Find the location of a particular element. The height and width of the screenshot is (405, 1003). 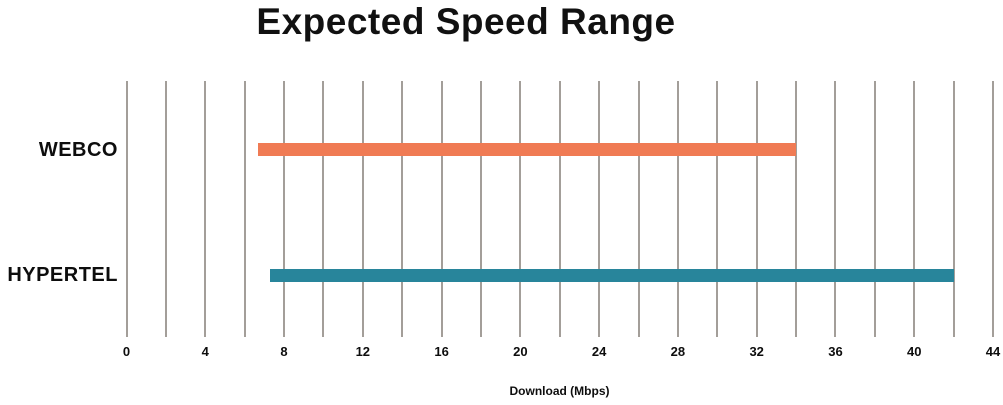

range-bar-hypertel is located at coordinates (612, 275).